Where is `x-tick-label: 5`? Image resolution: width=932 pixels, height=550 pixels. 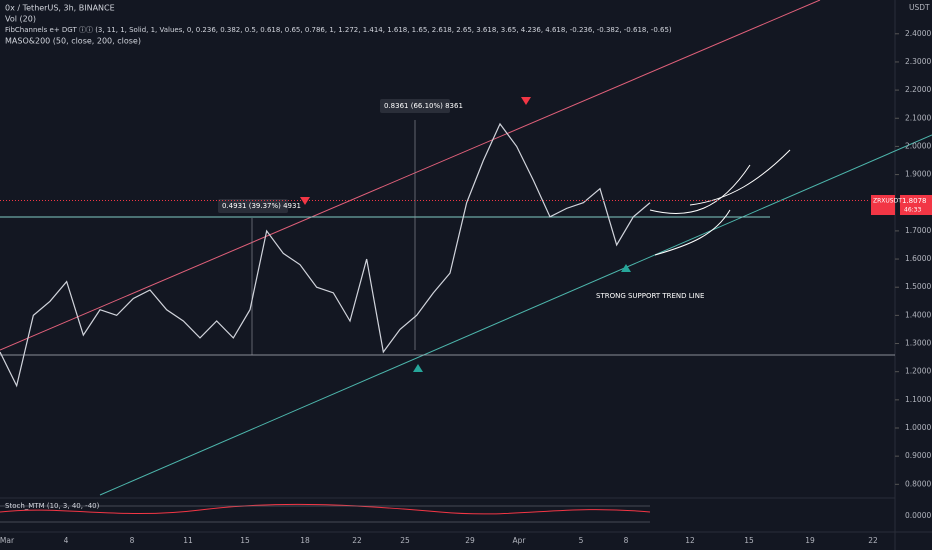 x-tick-label: 5 is located at coordinates (581, 540).